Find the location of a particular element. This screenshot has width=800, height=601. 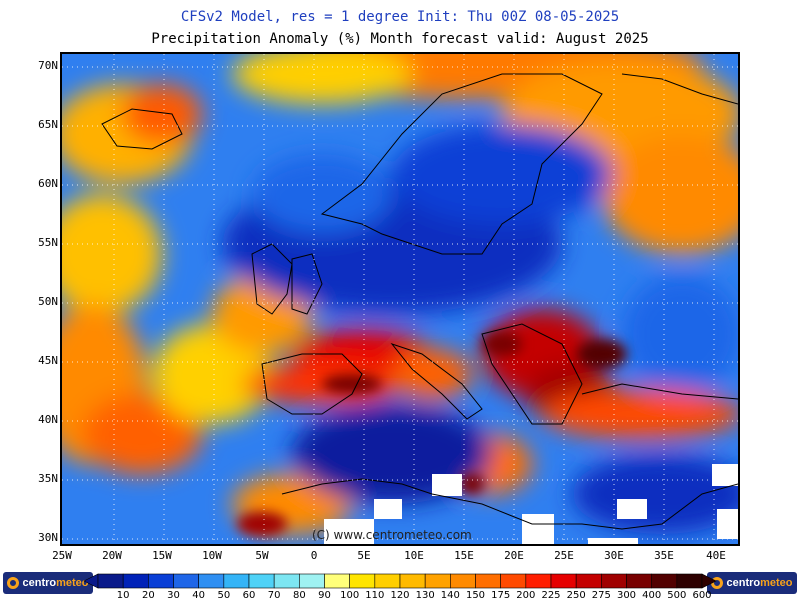

lon-label-15w: 15W is located at coordinates (162, 555).